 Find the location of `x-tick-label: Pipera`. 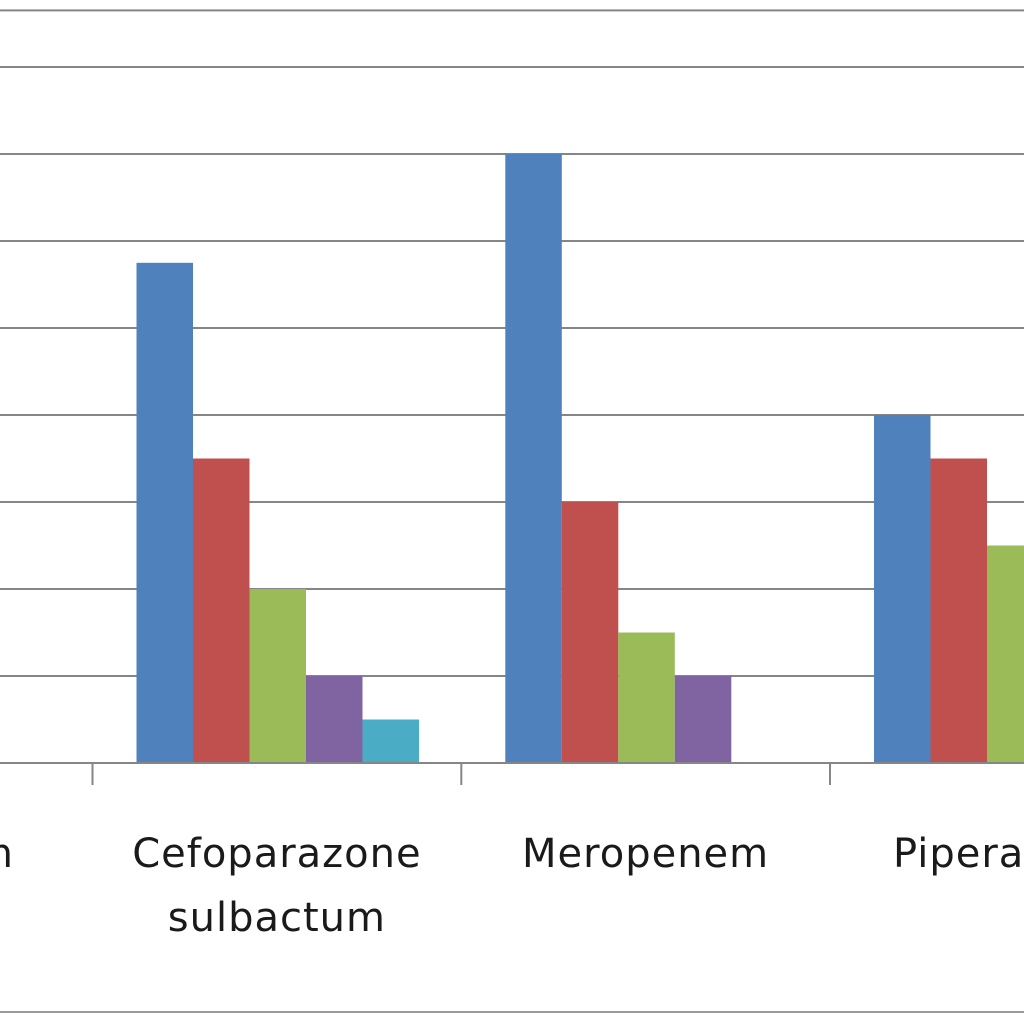

x-tick-label: Pipera is located at coordinates (958, 854).